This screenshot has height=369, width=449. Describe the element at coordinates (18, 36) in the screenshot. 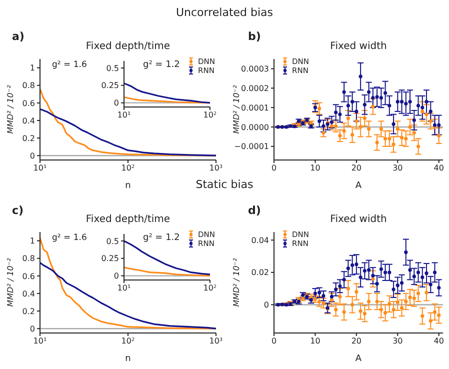

I see `text: a)` at that location.